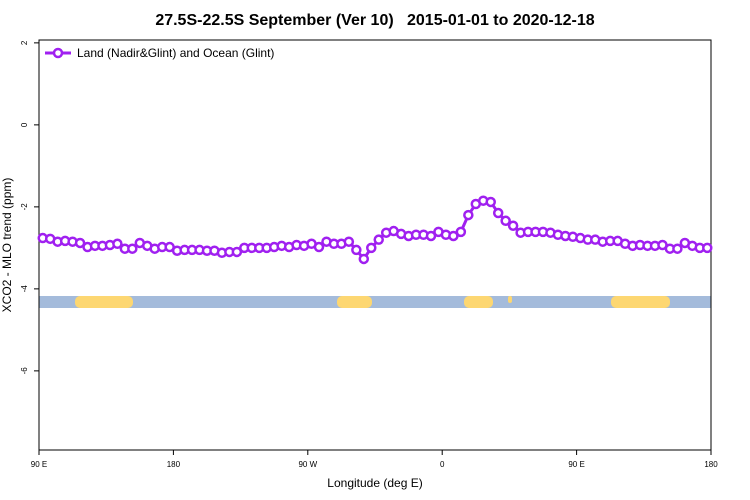 The image size is (750, 500). I want to click on ocean-band, so click(375, 302).